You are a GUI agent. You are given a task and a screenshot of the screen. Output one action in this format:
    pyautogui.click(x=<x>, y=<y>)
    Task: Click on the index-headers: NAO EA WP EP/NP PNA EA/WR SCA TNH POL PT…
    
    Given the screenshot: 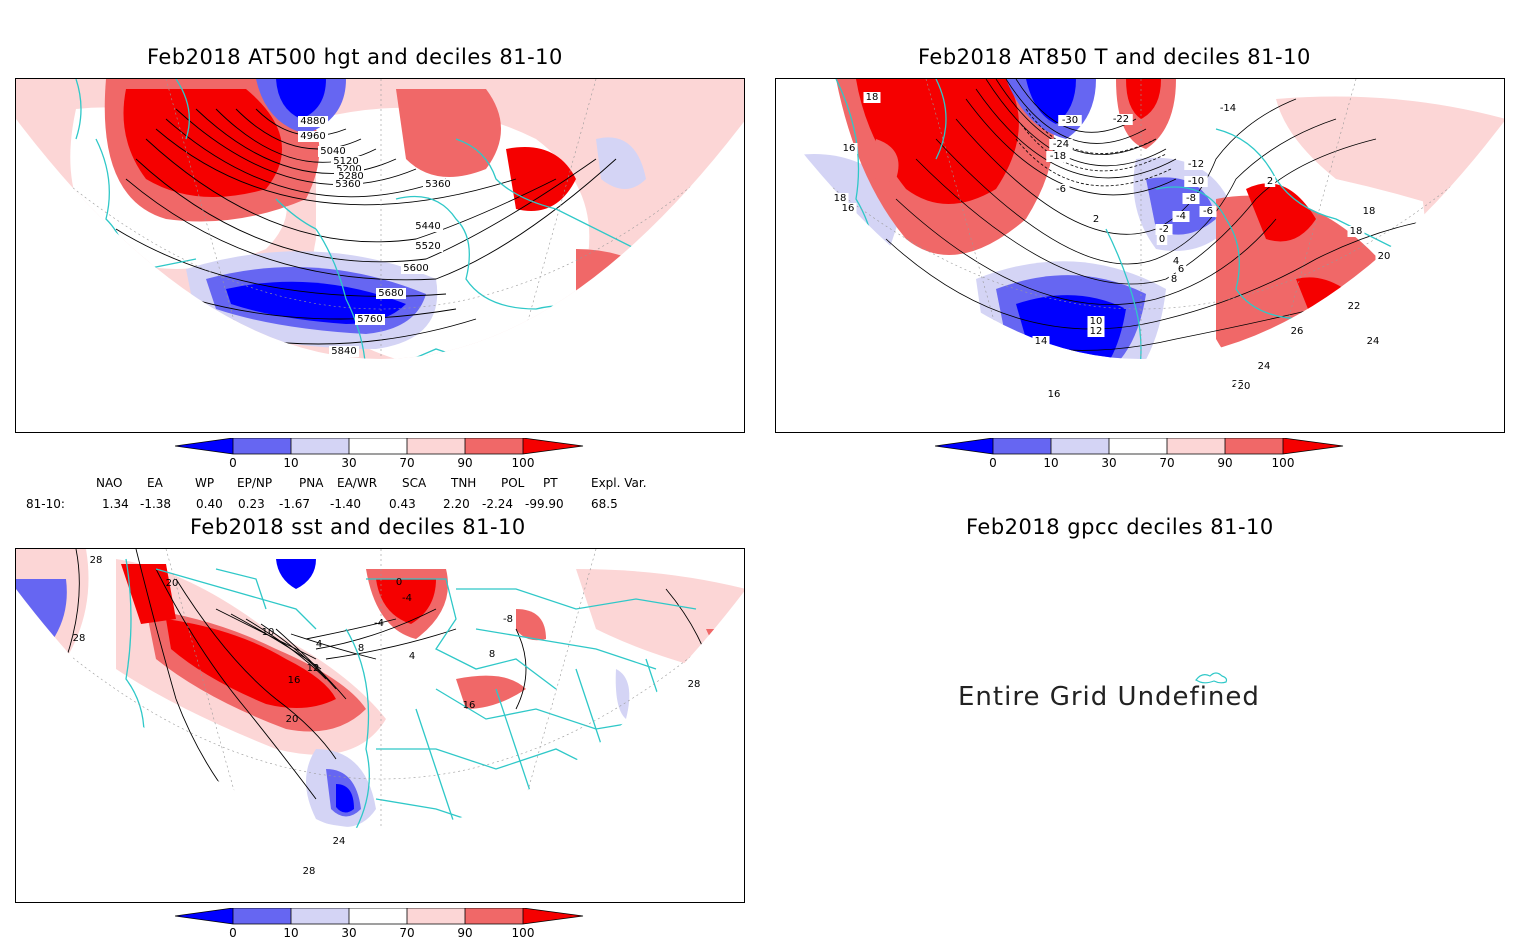 What is the action you would take?
    pyautogui.click(x=350, y=484)
    